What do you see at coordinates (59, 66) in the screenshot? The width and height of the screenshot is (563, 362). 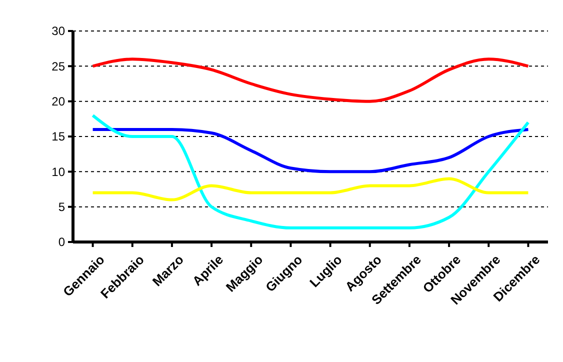 I see `y-tick-label: 25` at bounding box center [59, 66].